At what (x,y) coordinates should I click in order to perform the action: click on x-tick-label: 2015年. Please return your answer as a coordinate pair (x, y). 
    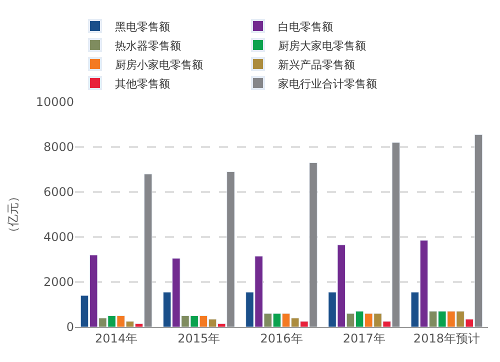
    Looking at the image, I should click on (199, 338).